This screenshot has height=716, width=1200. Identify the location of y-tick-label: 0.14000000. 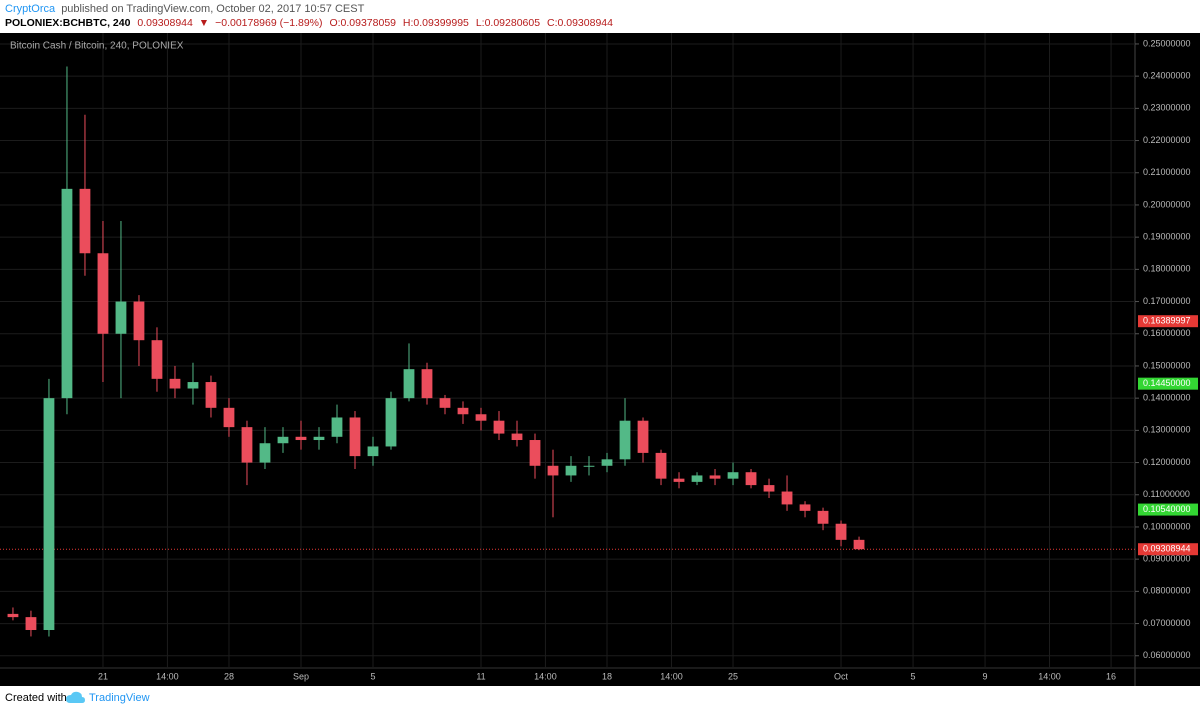
(1167, 398).